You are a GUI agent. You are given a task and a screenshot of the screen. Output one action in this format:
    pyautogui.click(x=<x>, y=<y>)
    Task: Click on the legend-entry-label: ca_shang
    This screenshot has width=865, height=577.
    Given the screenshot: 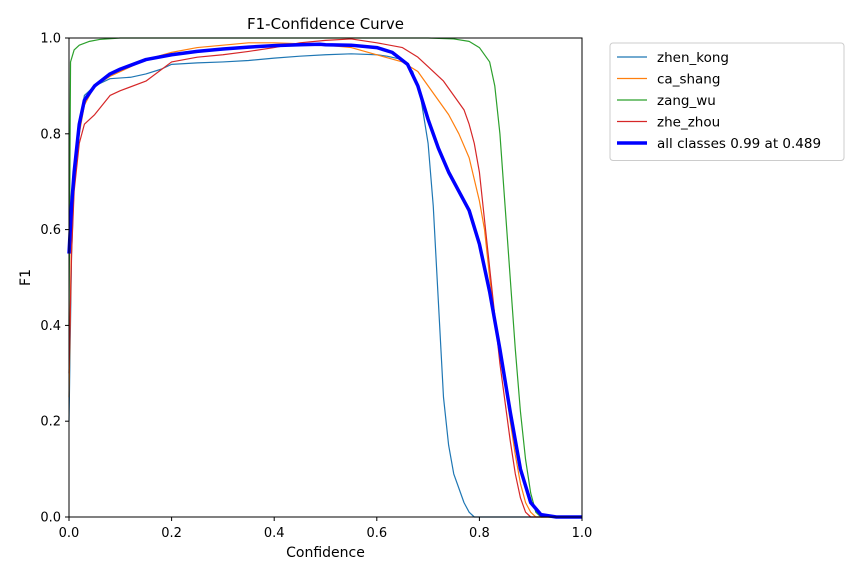 What is the action you would take?
    pyautogui.click(x=688, y=80)
    